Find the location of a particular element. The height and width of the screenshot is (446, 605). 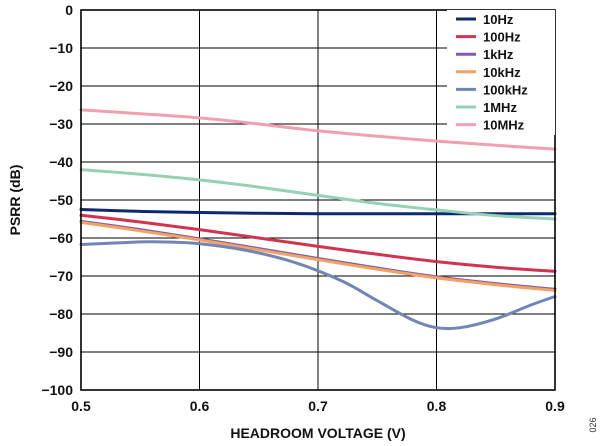

legend-label-100khz: 100kHz is located at coordinates (505, 89).